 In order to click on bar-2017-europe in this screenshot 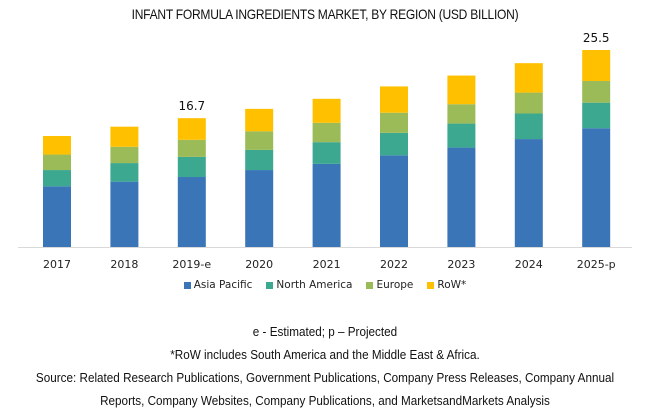, I will do `click(57, 162)`.